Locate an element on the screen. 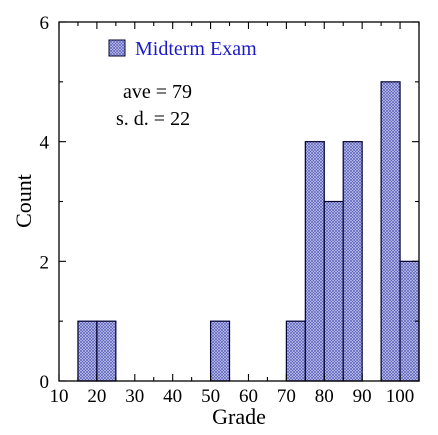  legend-label: Midterm Exam is located at coordinates (196, 49).